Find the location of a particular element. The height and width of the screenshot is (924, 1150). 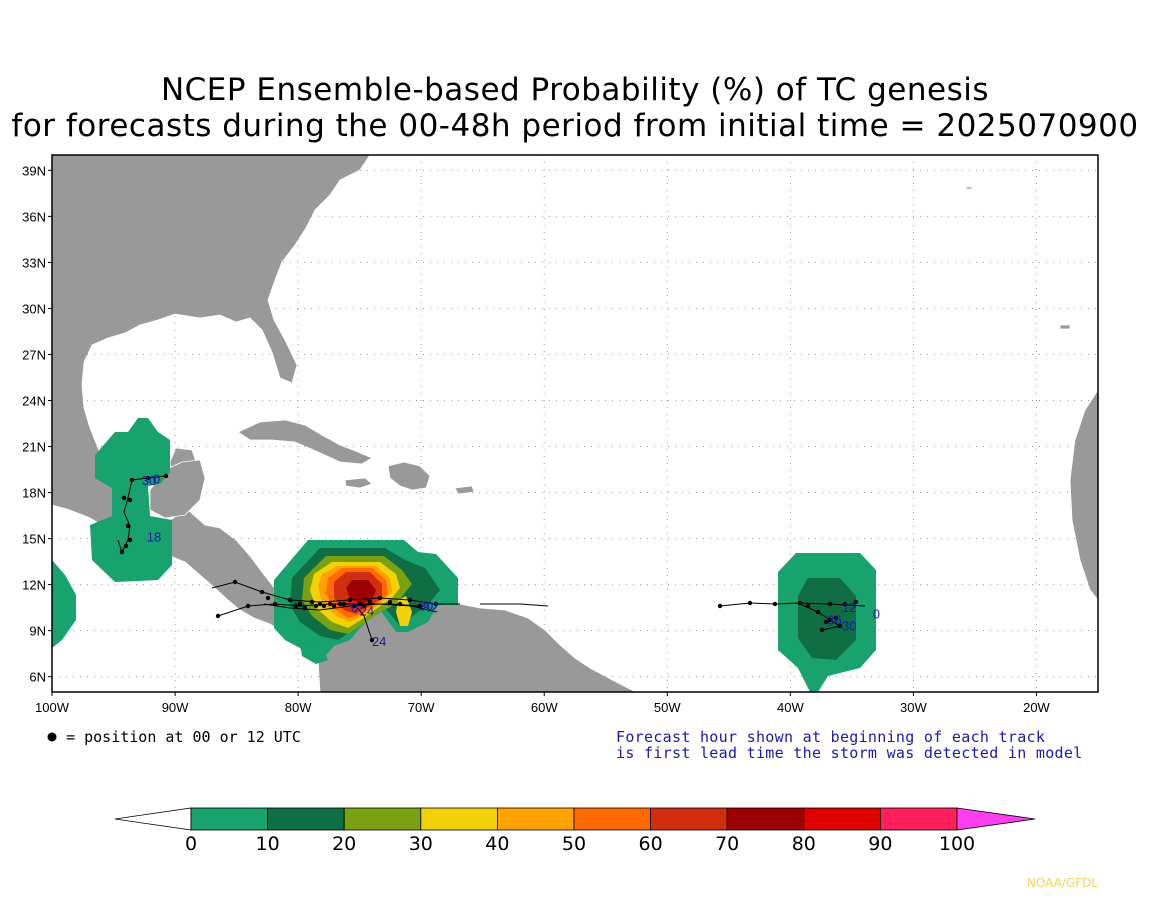

lat-label: 18N is located at coordinates (34, 493).